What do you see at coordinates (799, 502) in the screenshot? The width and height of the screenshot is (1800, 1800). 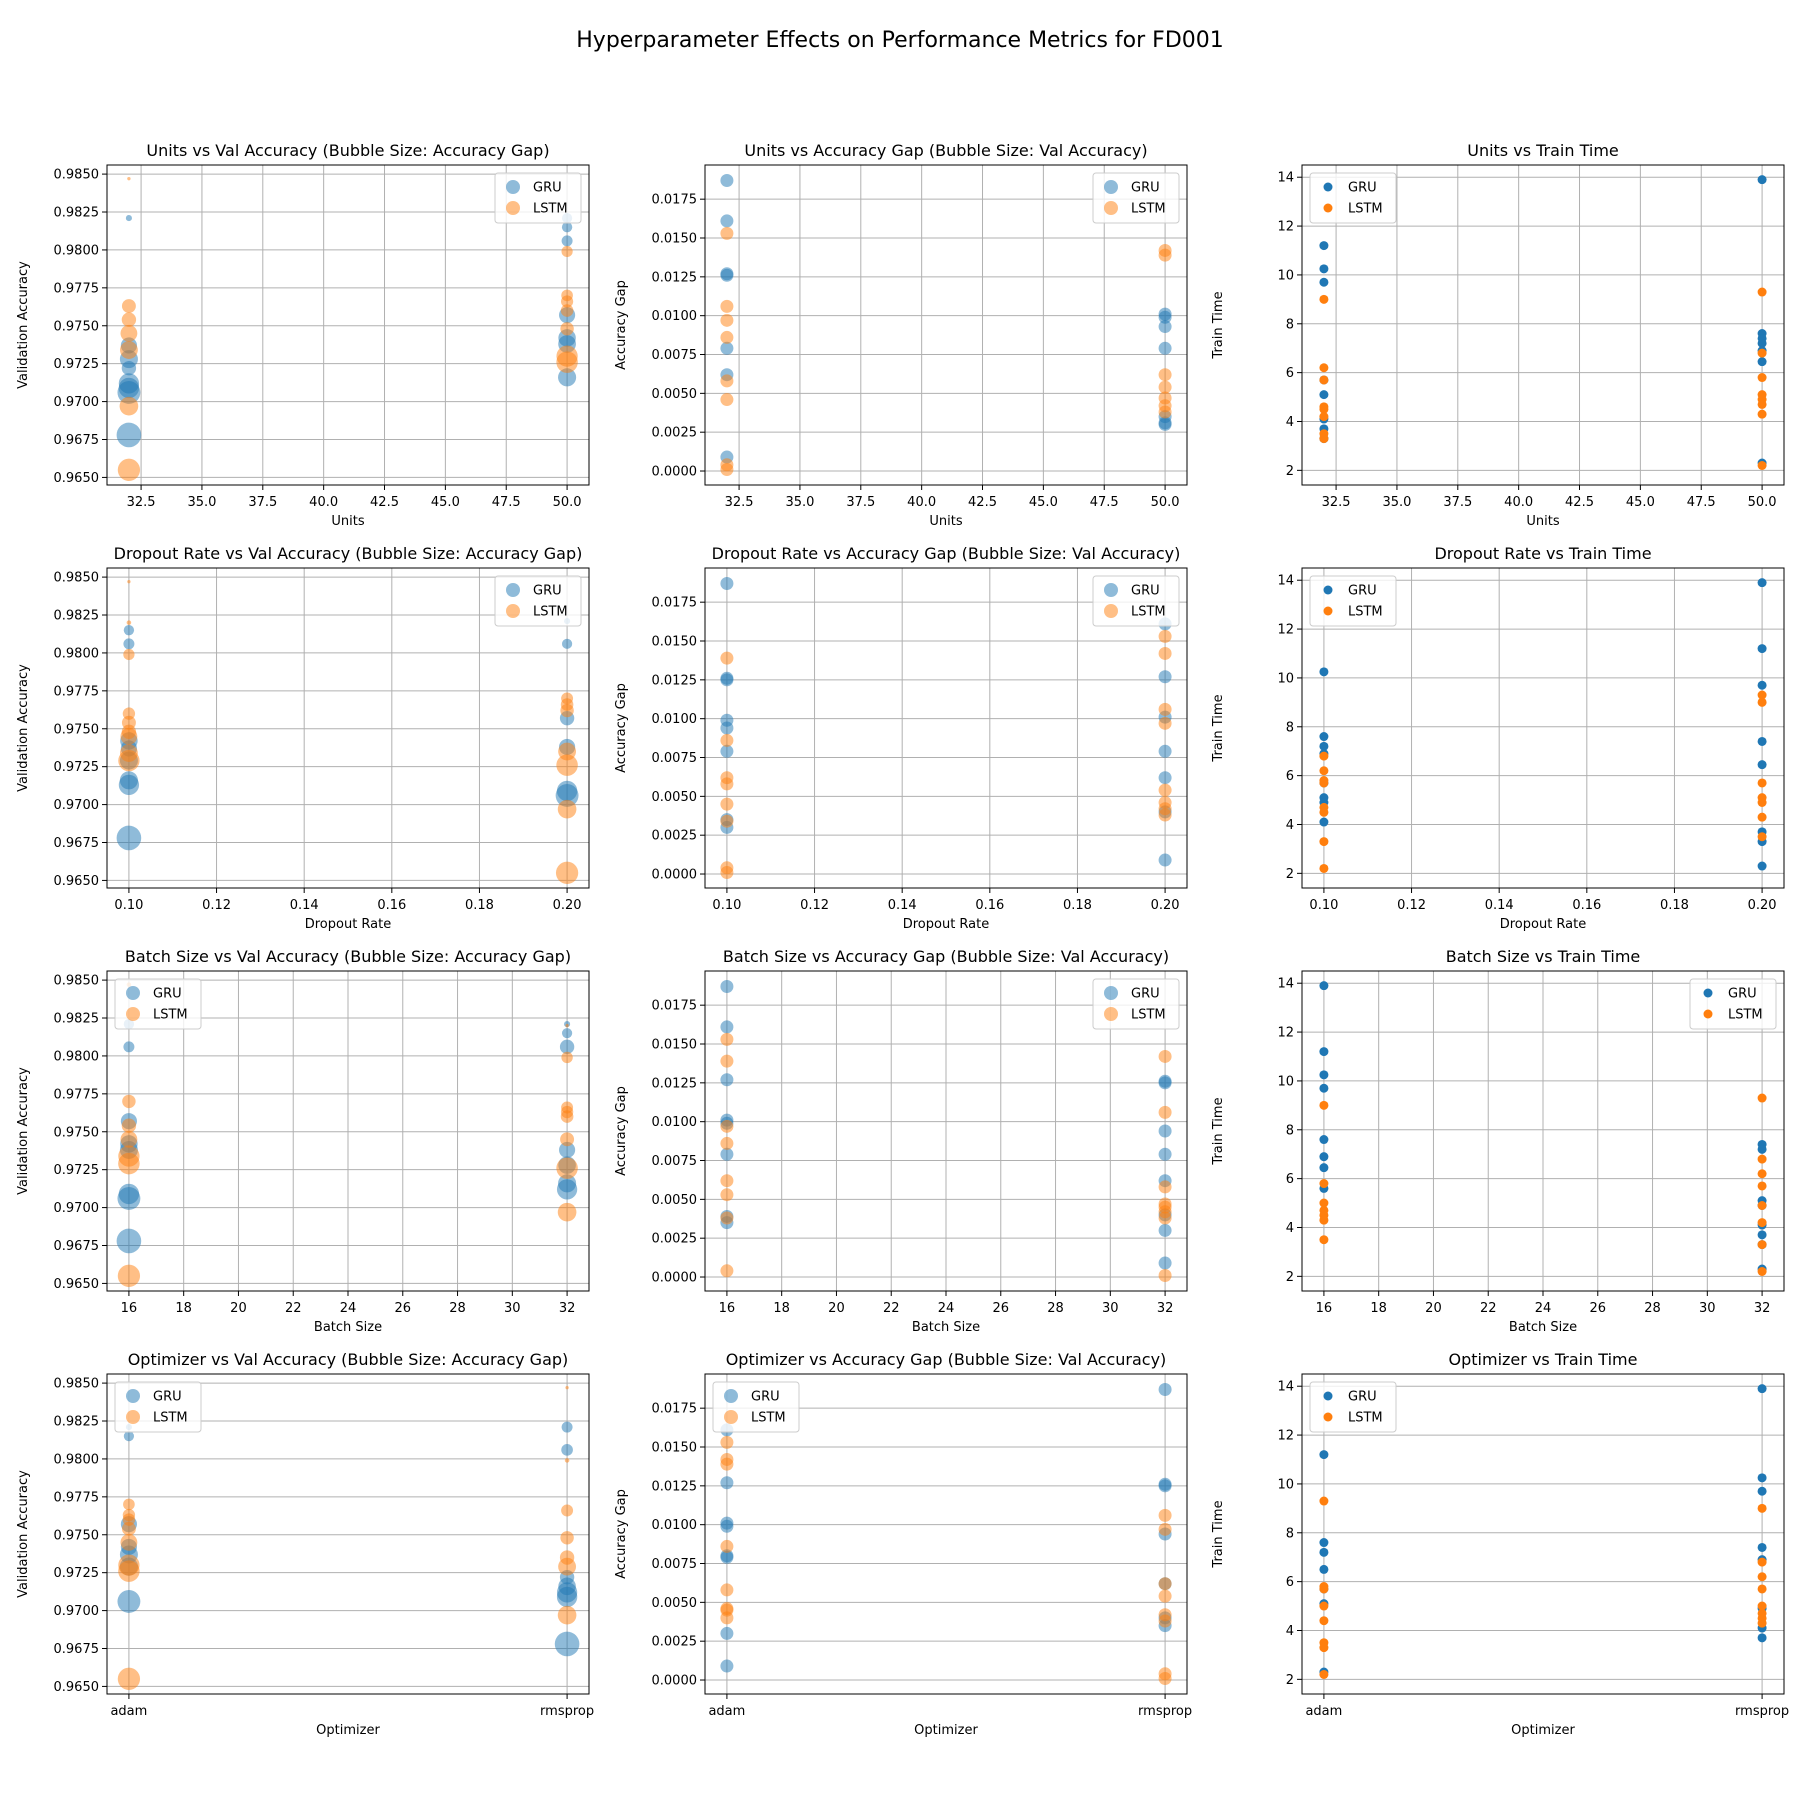 I see `x-tick-label: 35.0` at bounding box center [799, 502].